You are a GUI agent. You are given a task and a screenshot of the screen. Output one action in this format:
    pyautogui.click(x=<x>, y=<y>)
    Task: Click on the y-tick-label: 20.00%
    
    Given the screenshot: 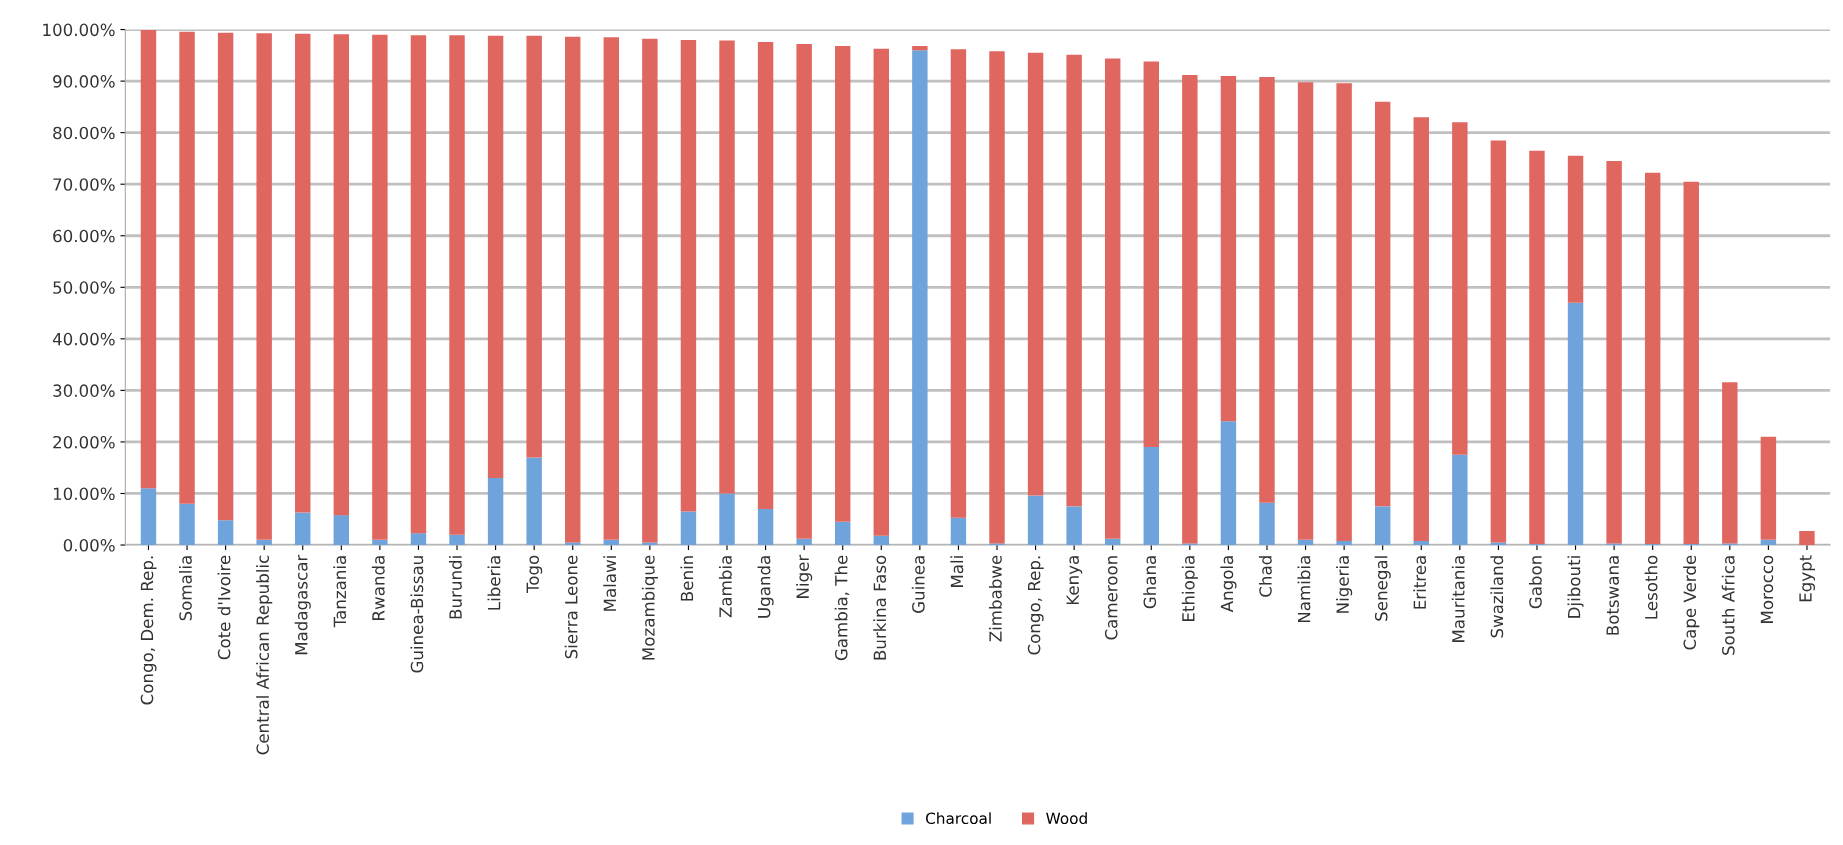 What is the action you would take?
    pyautogui.click(x=84, y=442)
    